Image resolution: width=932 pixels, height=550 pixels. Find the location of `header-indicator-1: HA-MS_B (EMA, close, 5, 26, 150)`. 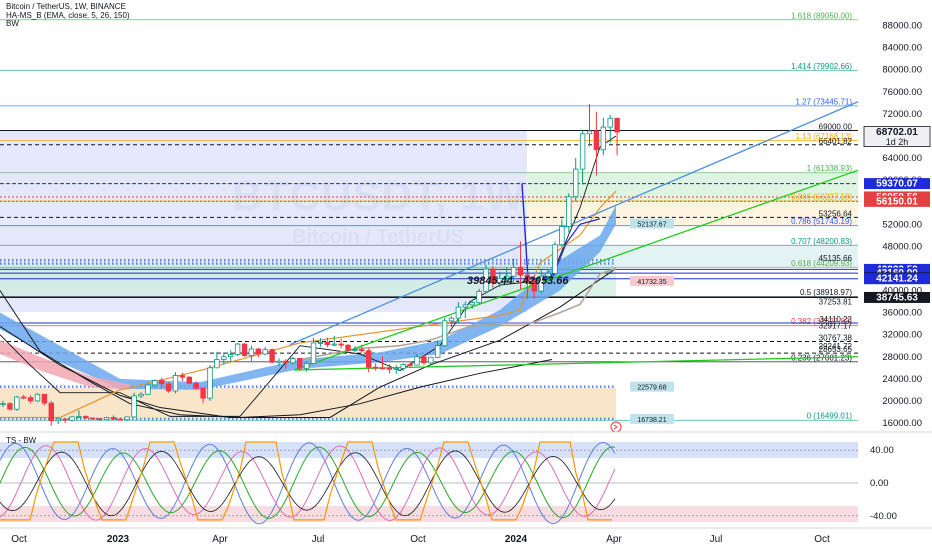

header-indicator-1: HA-MS_B (EMA, close, 5, 26, 150) is located at coordinates (68, 15).